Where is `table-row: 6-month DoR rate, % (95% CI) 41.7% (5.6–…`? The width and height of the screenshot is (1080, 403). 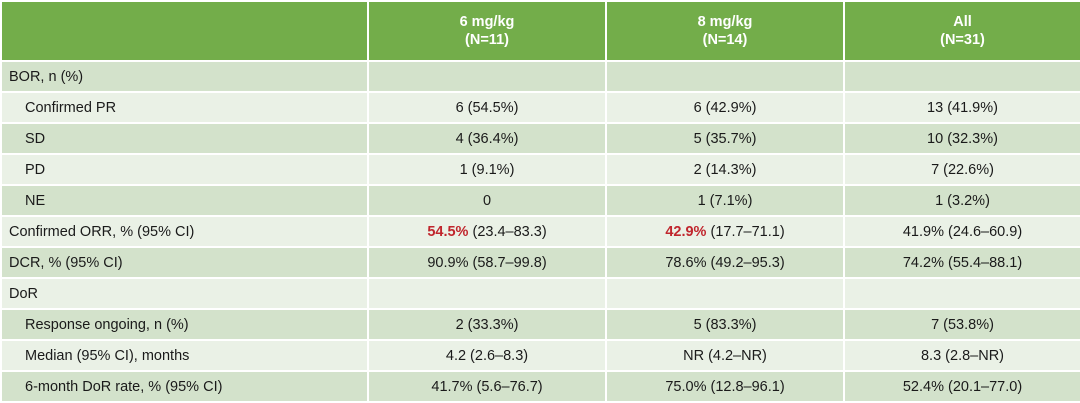 table-row: 6-month DoR rate, % (95% CI) 41.7% (5.6–… is located at coordinates (540, 386).